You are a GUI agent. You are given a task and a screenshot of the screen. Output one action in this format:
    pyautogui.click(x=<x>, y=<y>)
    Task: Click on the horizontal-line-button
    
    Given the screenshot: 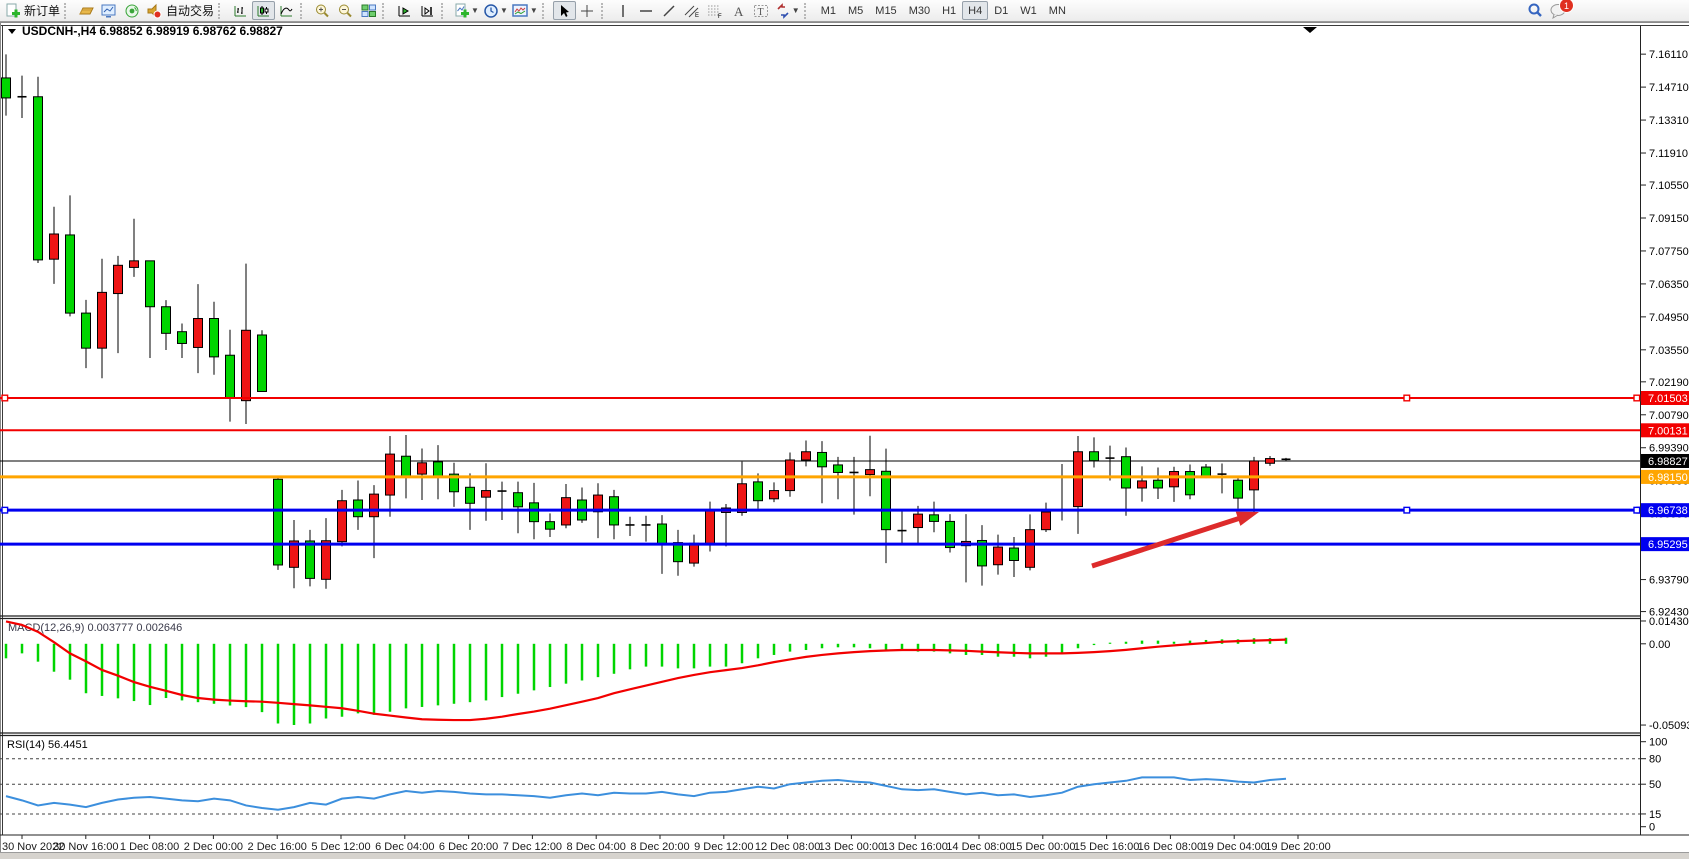 What is the action you would take?
    pyautogui.click(x=646, y=10)
    